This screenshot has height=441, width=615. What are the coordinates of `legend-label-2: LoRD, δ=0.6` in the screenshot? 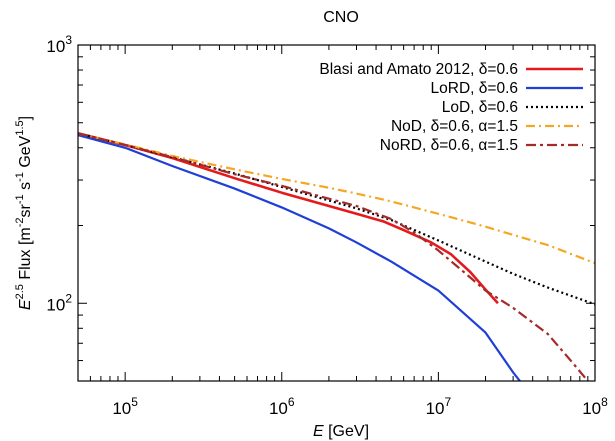 It's located at (474, 88).